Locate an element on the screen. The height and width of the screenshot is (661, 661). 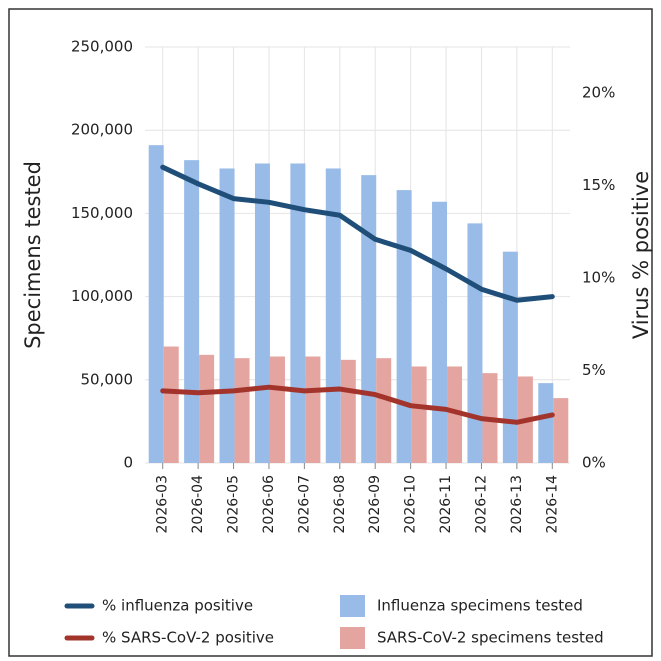
x-tick-label: 2026-12 is located at coordinates (481, 504).